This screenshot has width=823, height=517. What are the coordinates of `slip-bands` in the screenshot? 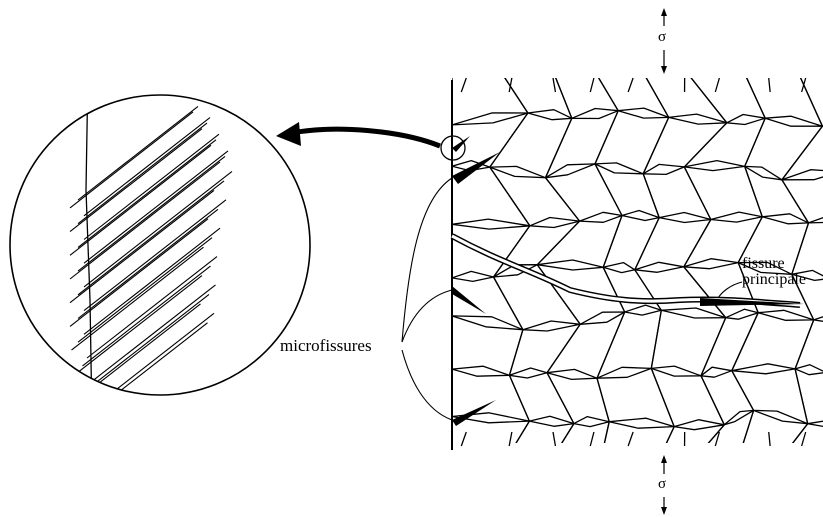 It's located at (151, 250).